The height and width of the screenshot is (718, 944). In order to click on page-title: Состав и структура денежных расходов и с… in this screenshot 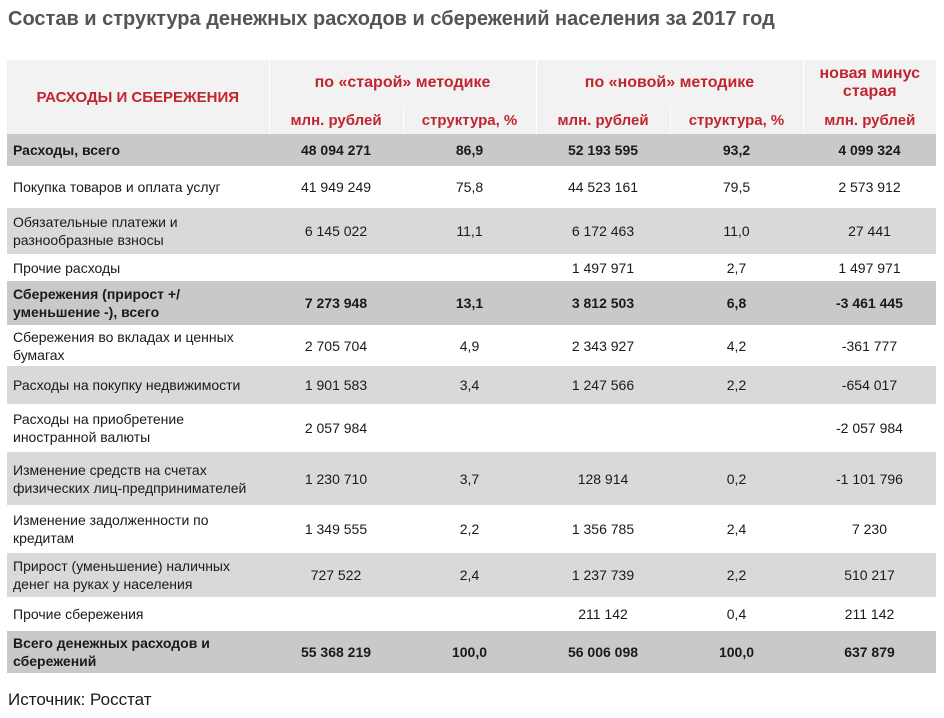, I will do `click(391, 19)`.